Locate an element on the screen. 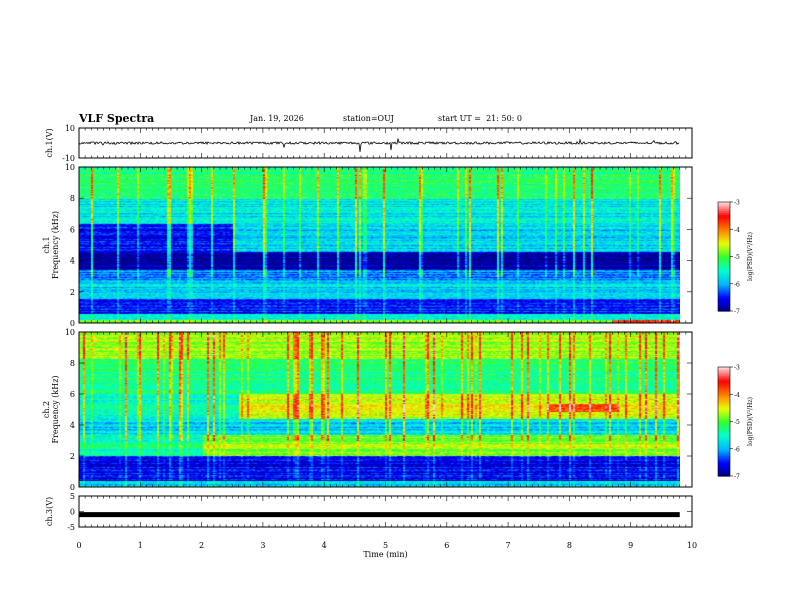 The image size is (792, 612). ch1-spectrogram-ylabel: Frequency (kHz) is located at coordinates (55, 245).